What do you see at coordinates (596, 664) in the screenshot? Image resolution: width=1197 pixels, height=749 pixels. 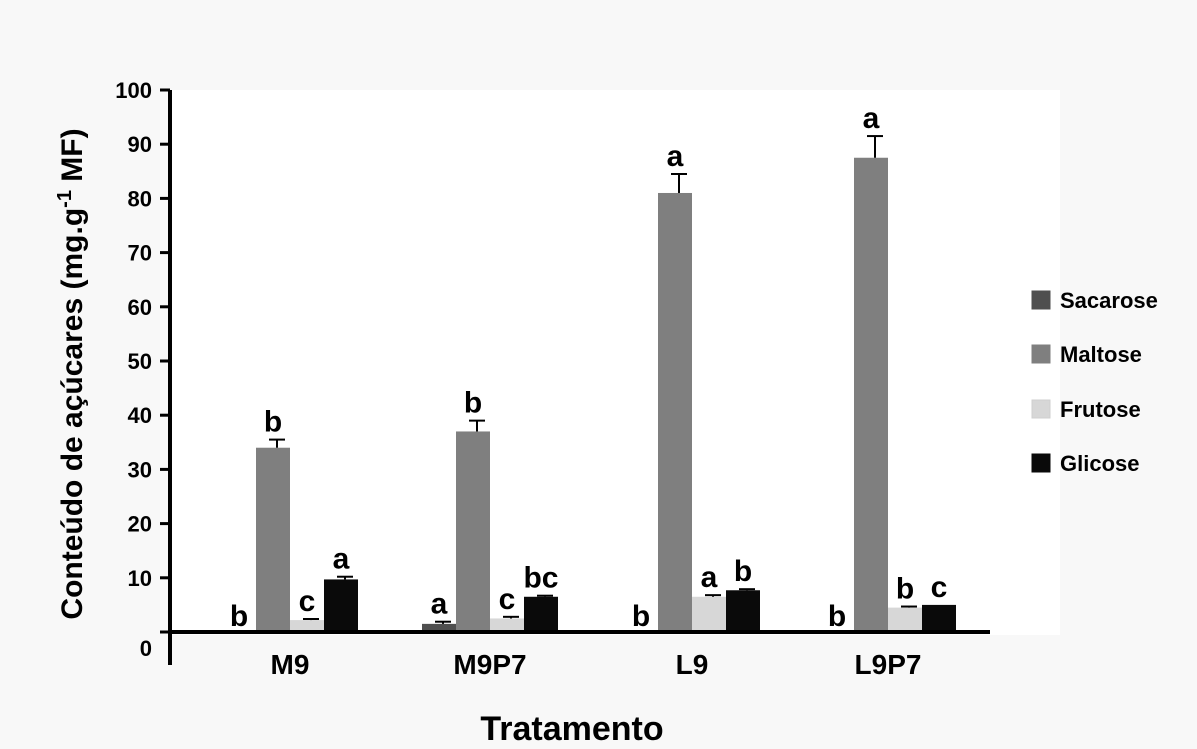 I see `x-categories-layer: M9 M9P7 L9 L9P7` at bounding box center [596, 664].